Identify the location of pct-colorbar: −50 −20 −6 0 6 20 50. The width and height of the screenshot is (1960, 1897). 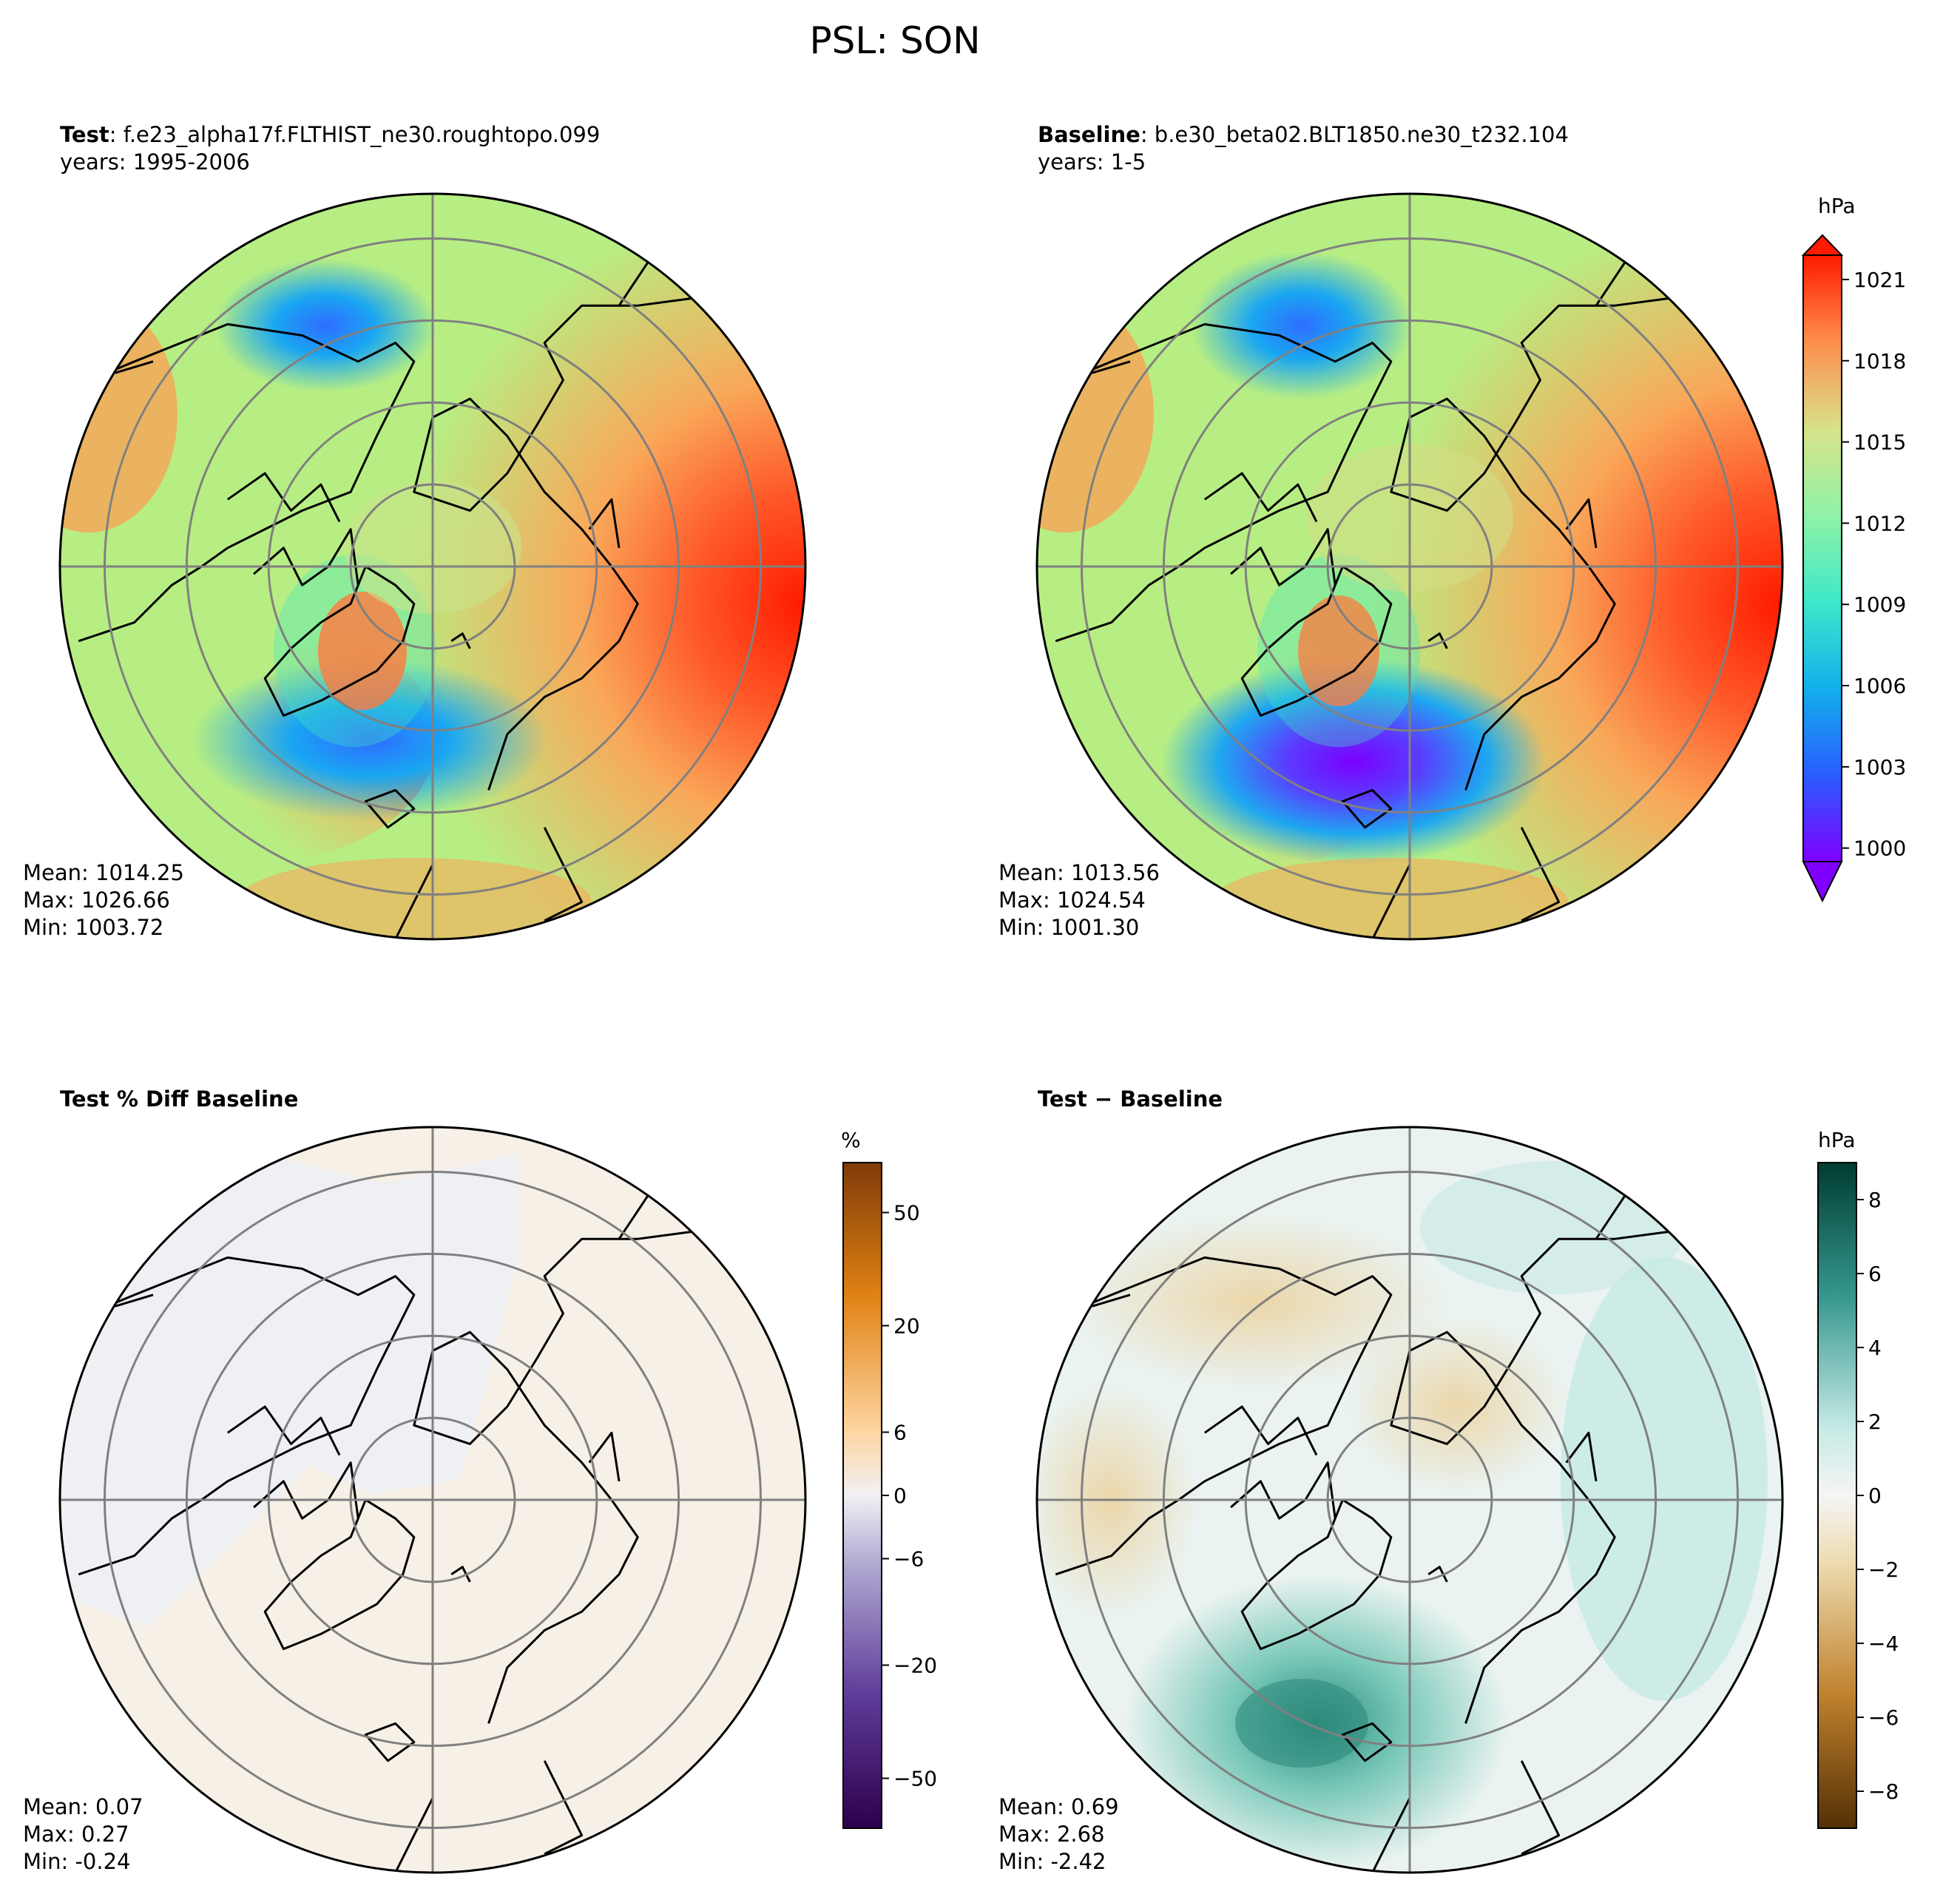
(889, 1495).